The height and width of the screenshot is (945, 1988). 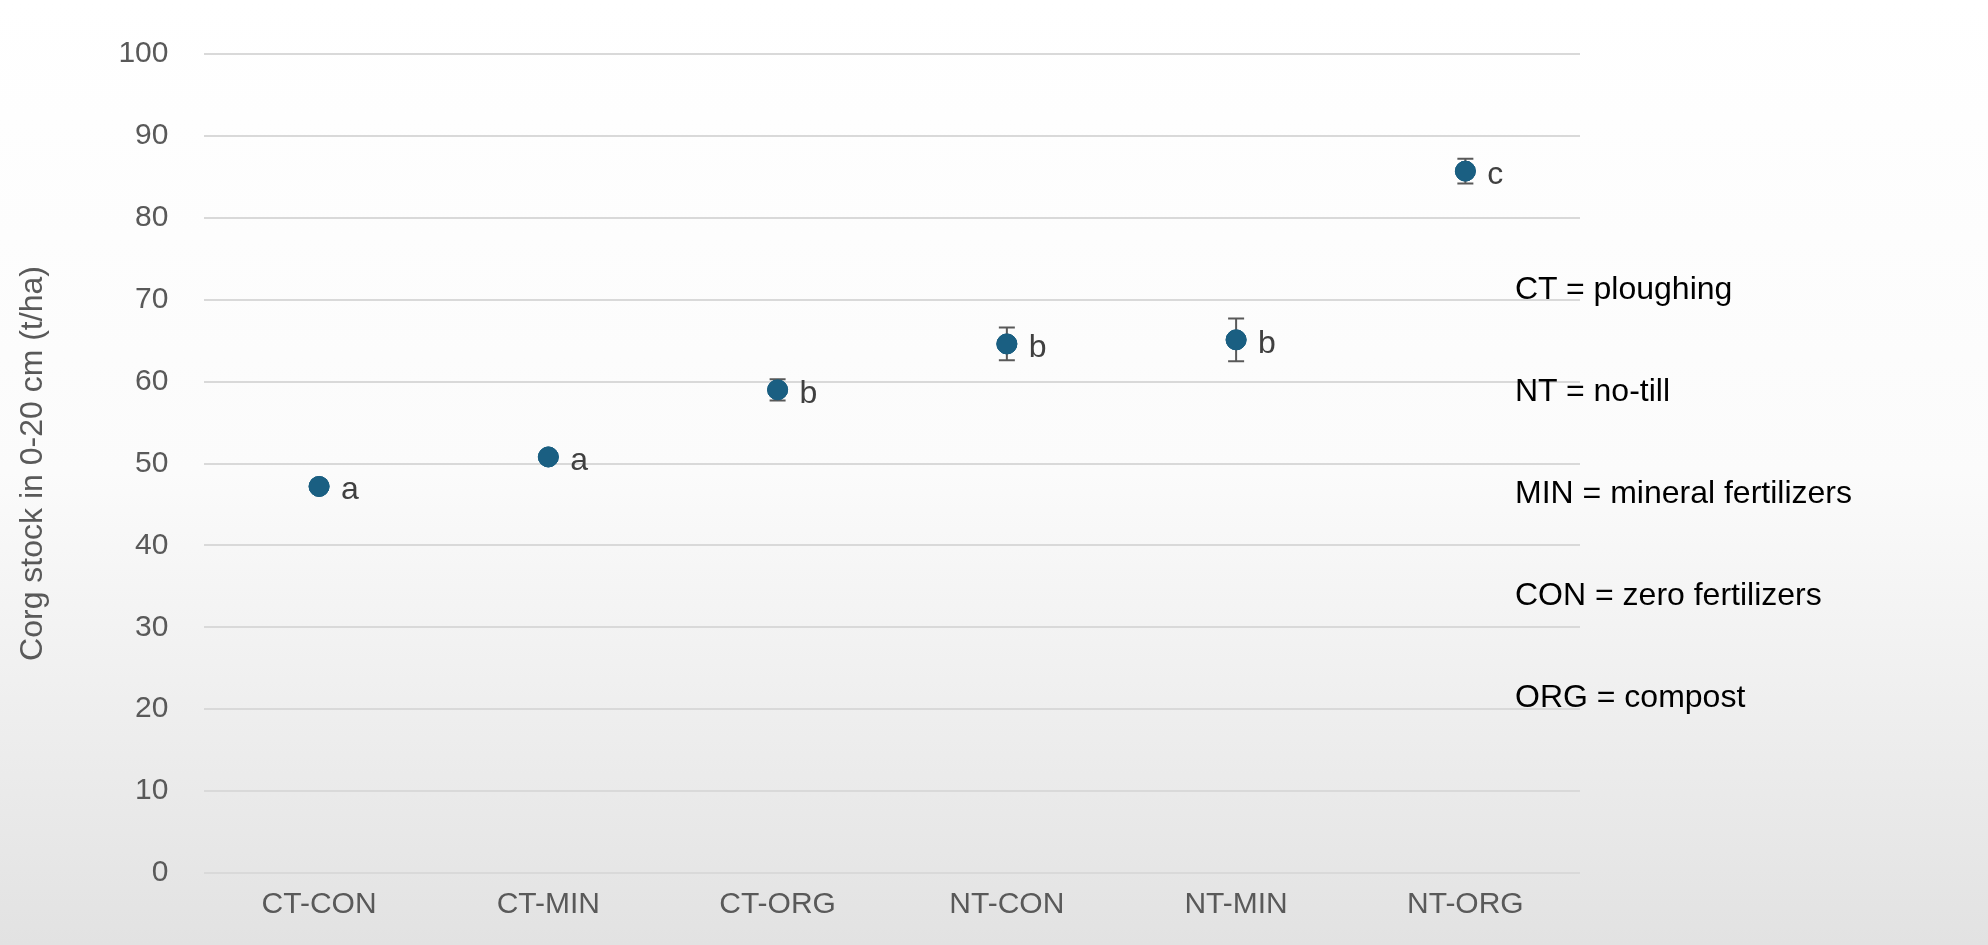 What do you see at coordinates (1624, 288) in the screenshot?
I see `annotation: CT = ploughing` at bounding box center [1624, 288].